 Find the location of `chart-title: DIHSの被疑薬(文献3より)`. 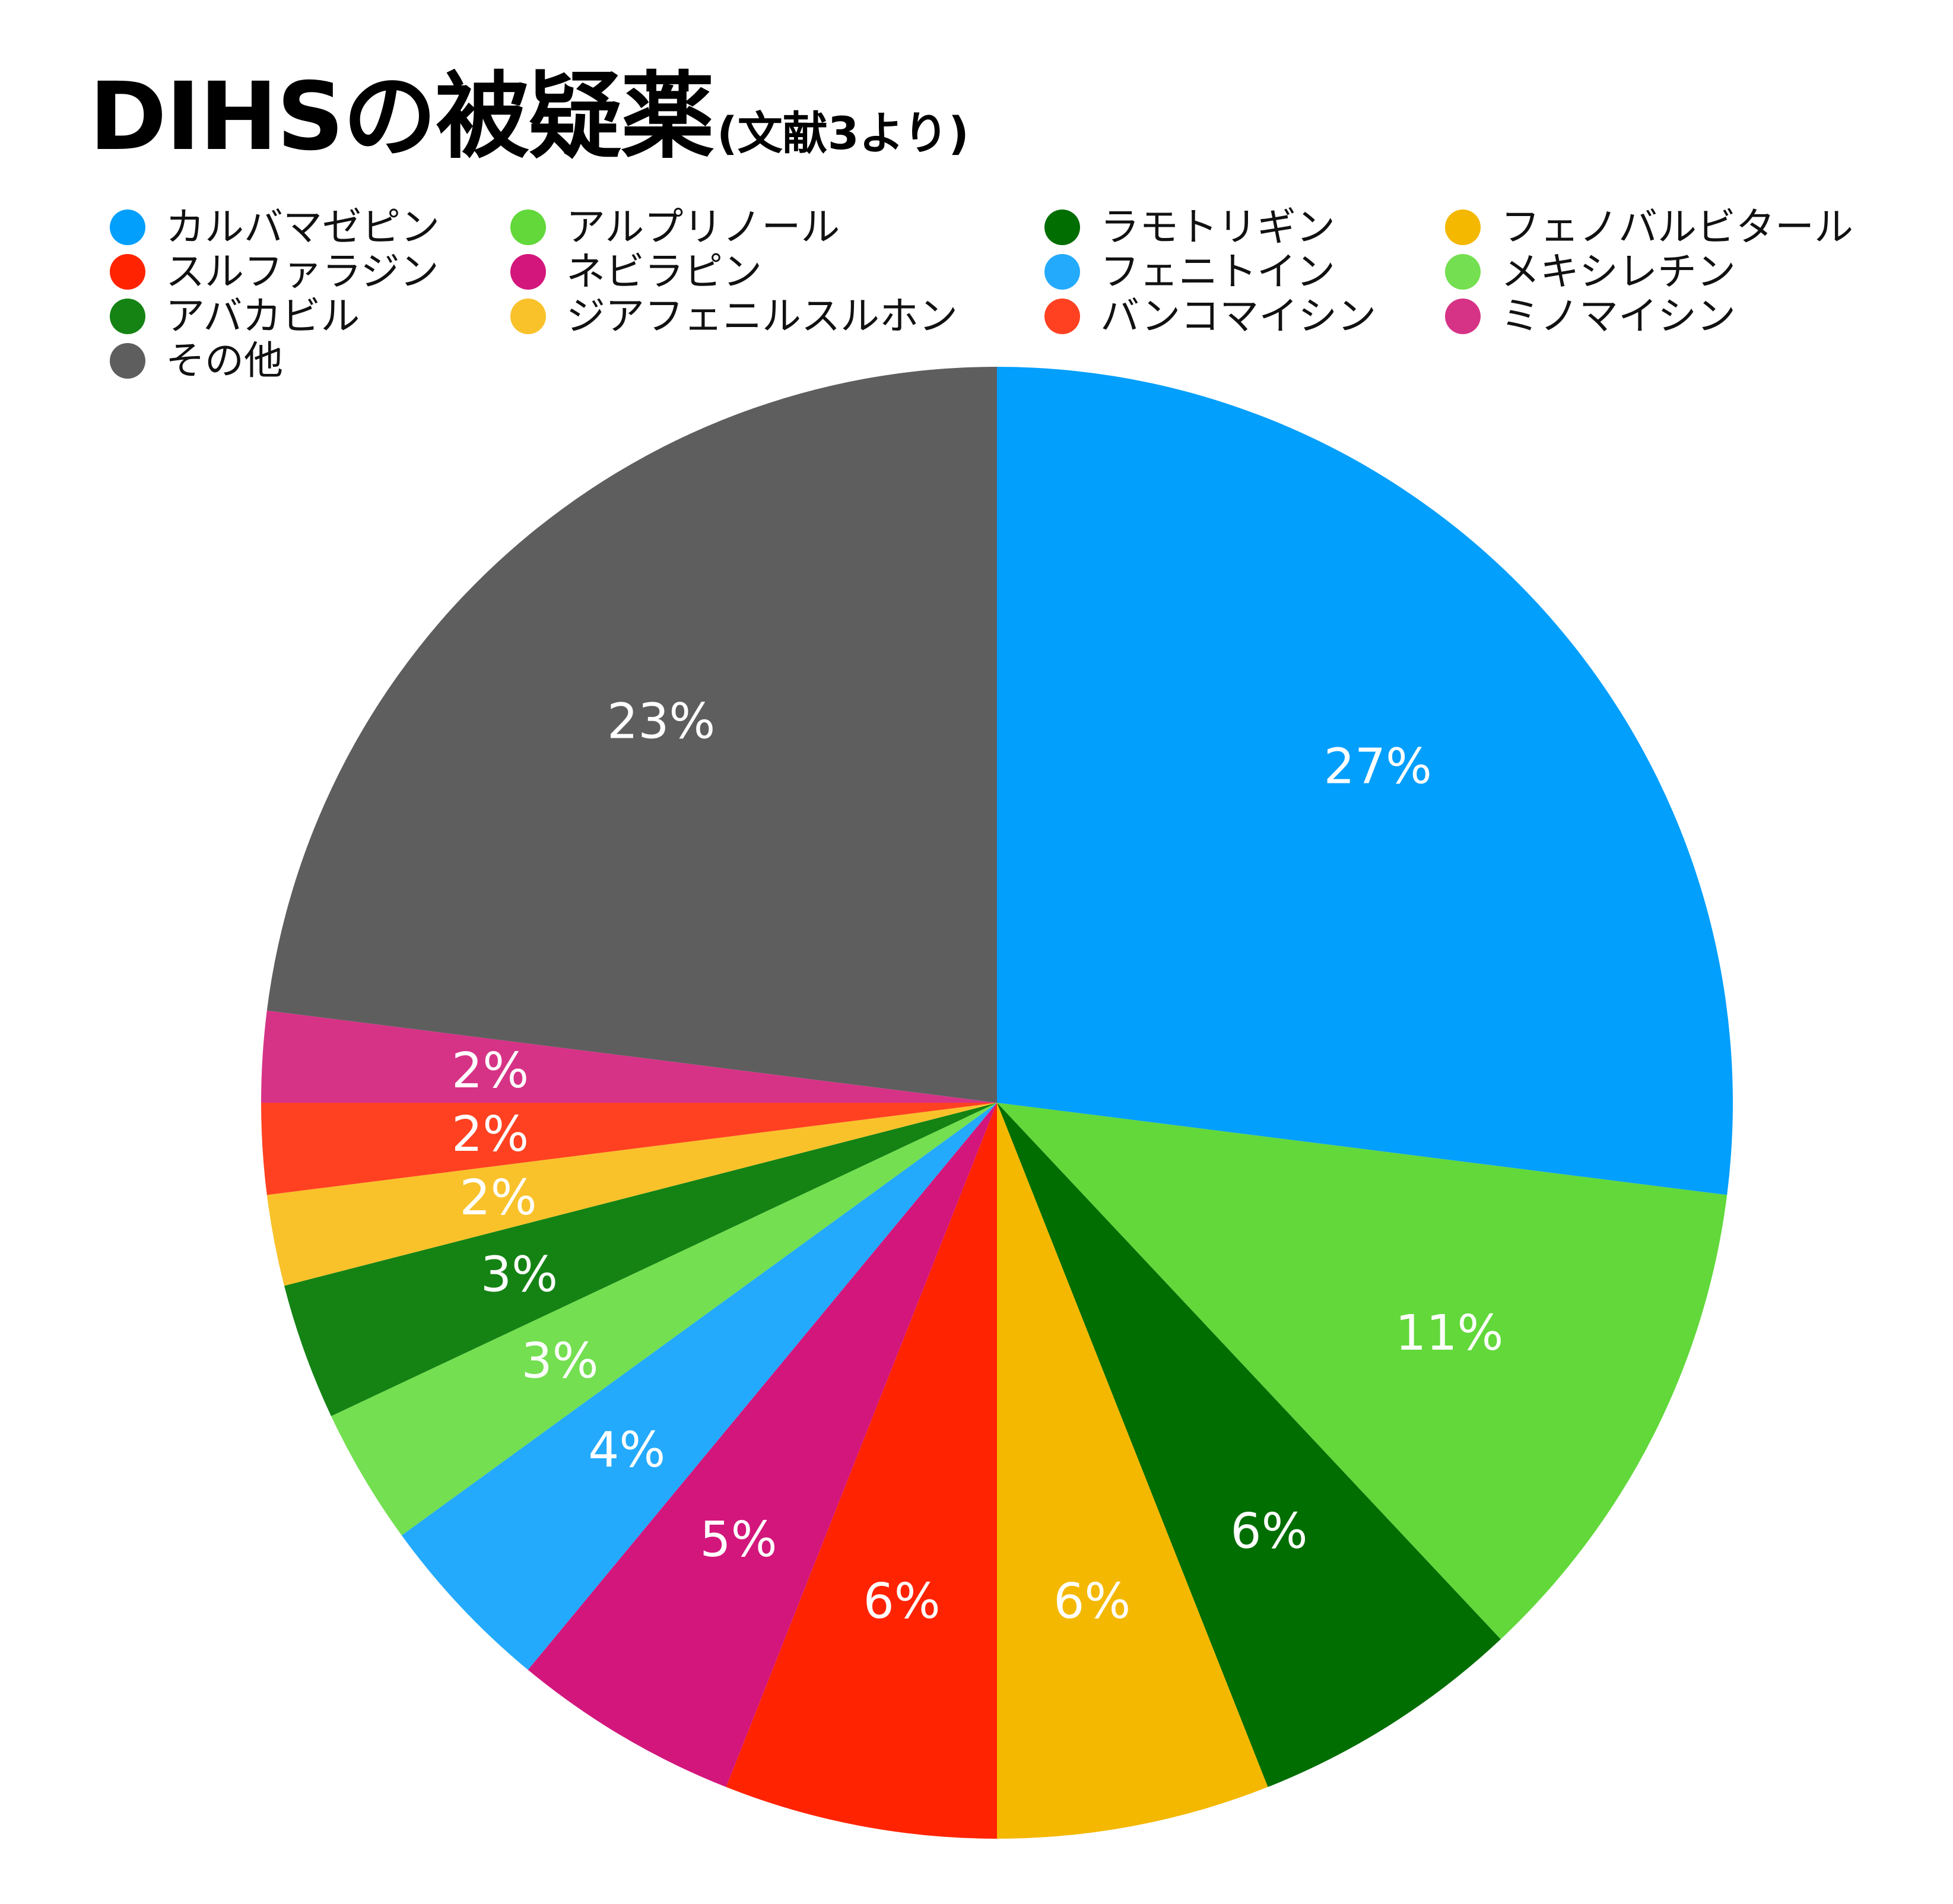

chart-title: DIHSの被疑薬(文献3より) is located at coordinates (529, 117).